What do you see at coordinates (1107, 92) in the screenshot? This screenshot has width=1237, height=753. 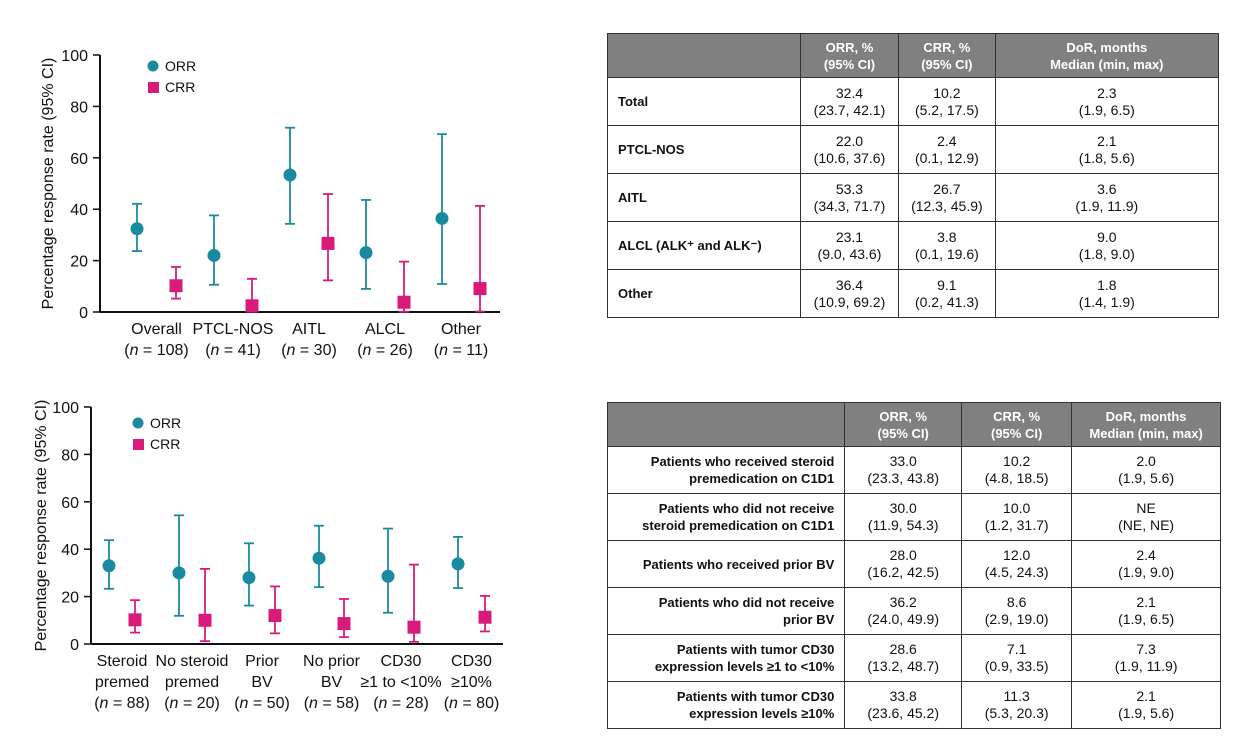 I see `cell-value: 2.3` at bounding box center [1107, 92].